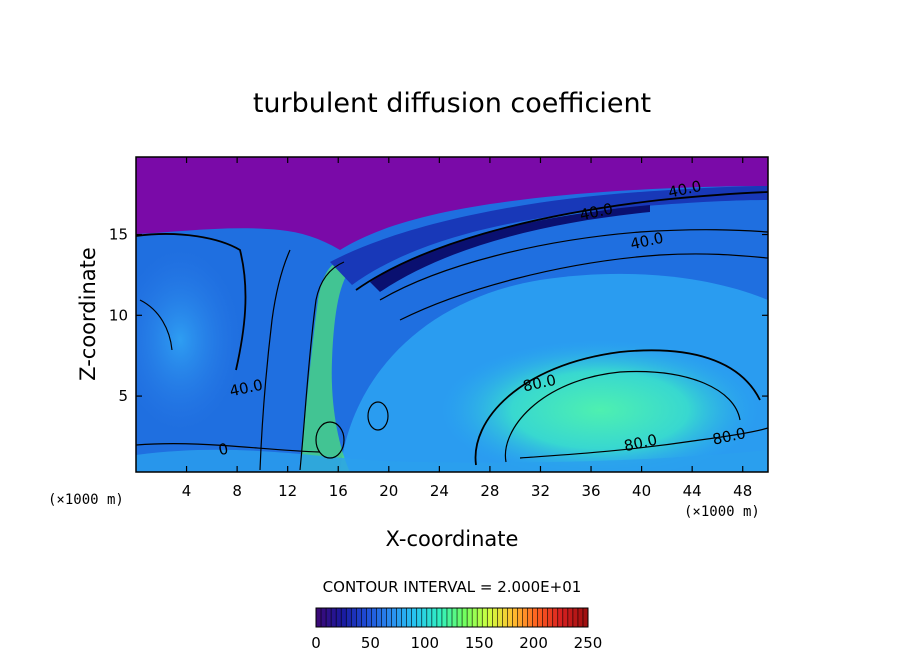 The width and height of the screenshot is (904, 654). What do you see at coordinates (456, 629) in the screenshot?
I see `colorbar: 0 50 100 150 200 250` at bounding box center [456, 629].